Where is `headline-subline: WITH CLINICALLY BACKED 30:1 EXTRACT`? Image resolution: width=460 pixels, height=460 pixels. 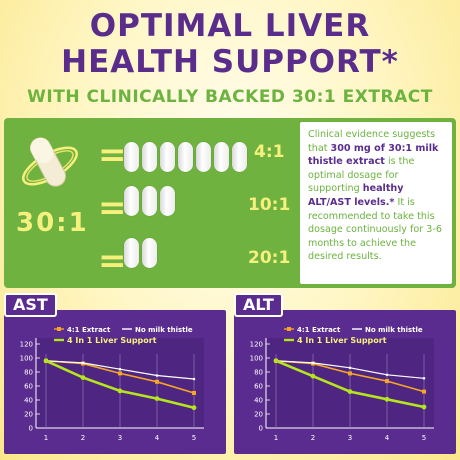
headline-subline: WITH CLINICALLY BACKED 30:1 EXTRACT is located at coordinates (230, 97).